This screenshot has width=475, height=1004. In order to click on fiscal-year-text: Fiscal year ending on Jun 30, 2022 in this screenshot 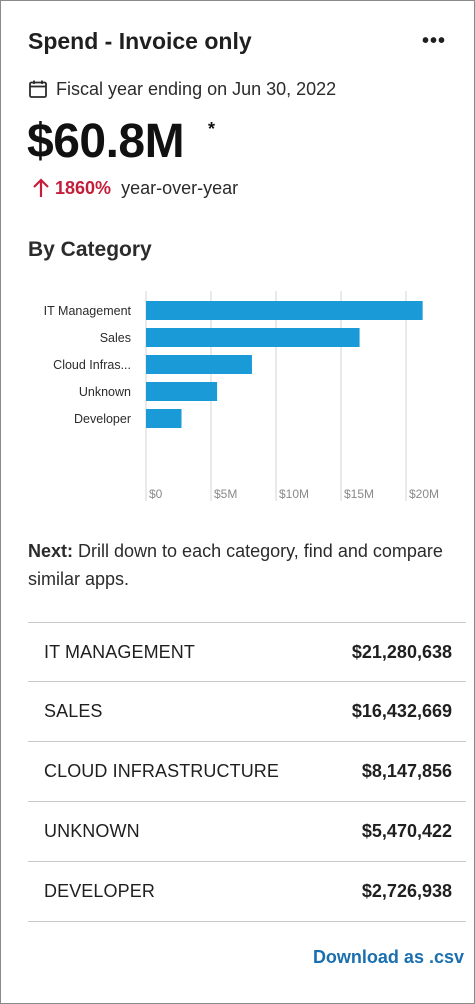, I will do `click(196, 88)`.